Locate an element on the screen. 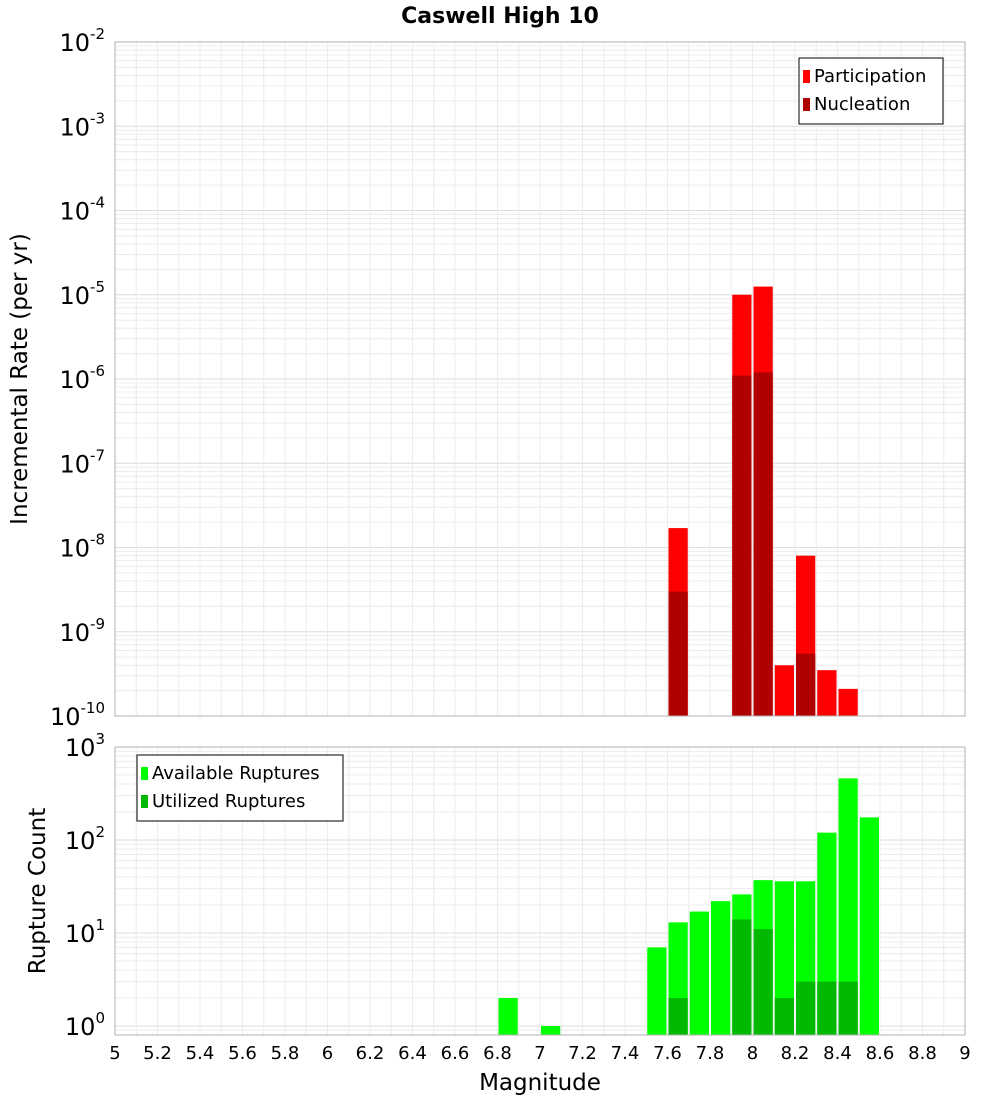  y-tick-label: 10⁻⁵ is located at coordinates (82, 294).